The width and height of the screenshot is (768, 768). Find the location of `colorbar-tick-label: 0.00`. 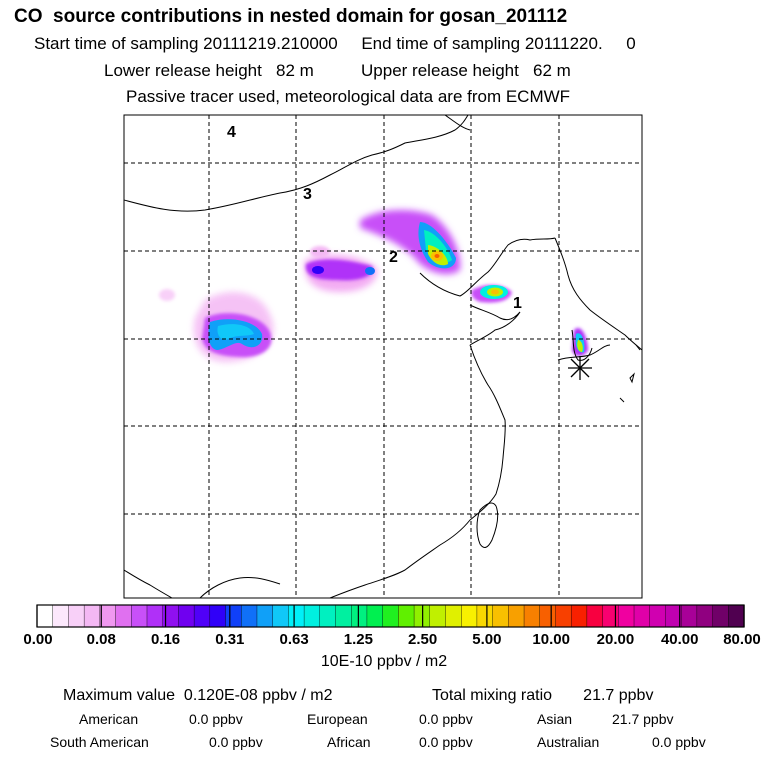

colorbar-tick-label: 0.00 is located at coordinates (37, 639).